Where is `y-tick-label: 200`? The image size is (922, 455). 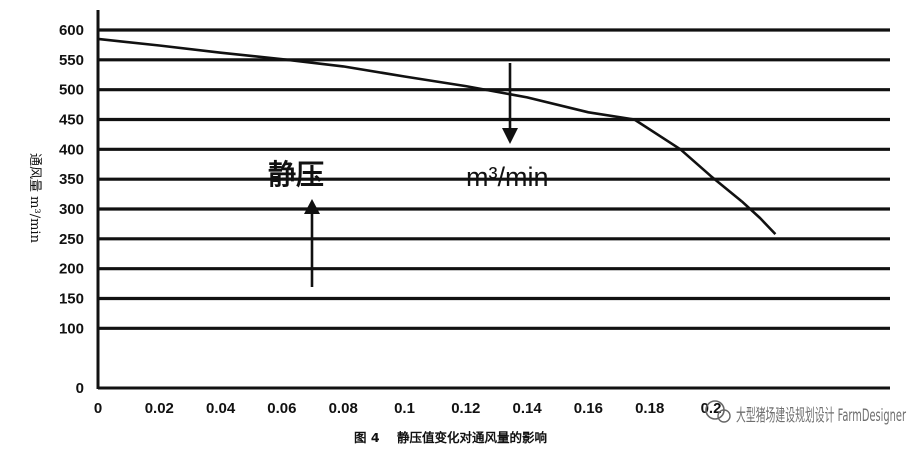
y-tick-label: 200 is located at coordinates (71, 269).